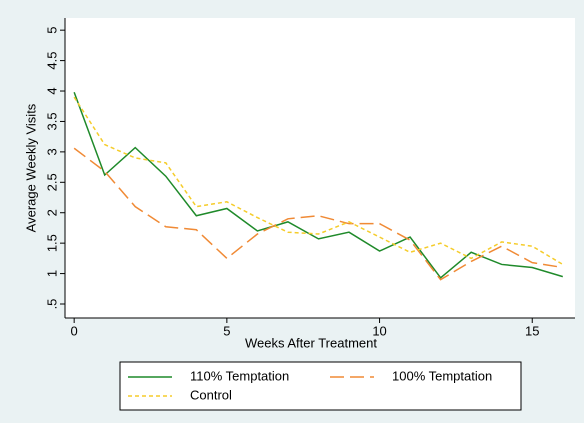 This screenshot has height=423, width=584. Describe the element at coordinates (211, 394) in the screenshot. I see `legend-label: Control` at that location.